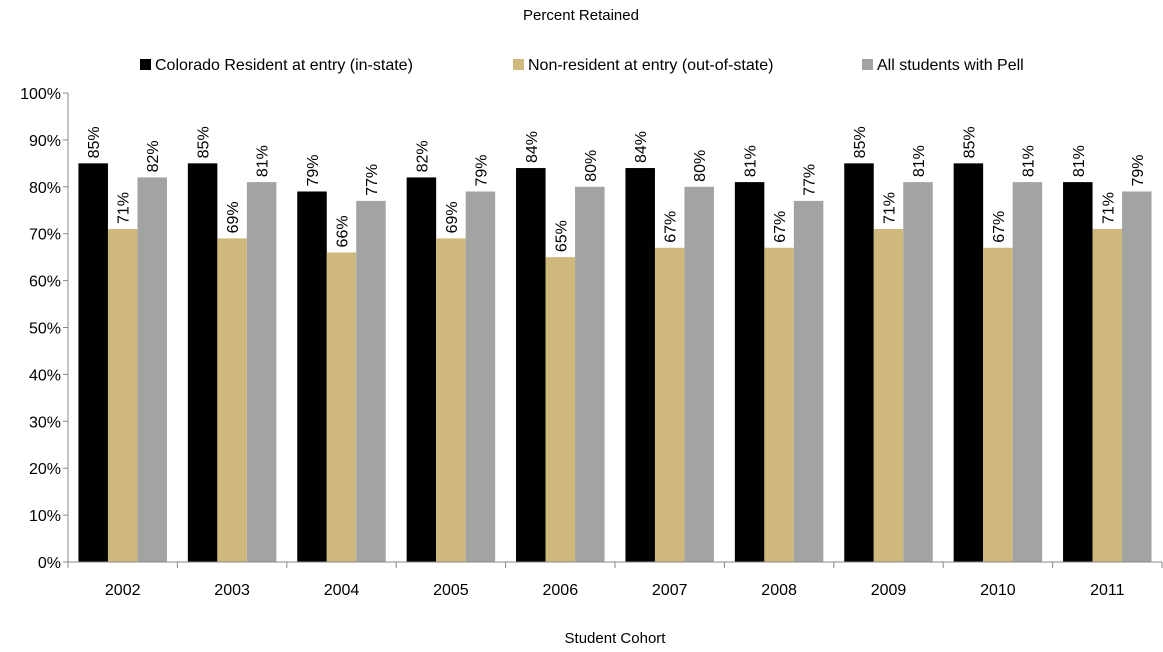 This screenshot has width=1163, height=652. I want to click on y-tick-label: 10%, so click(45, 516).